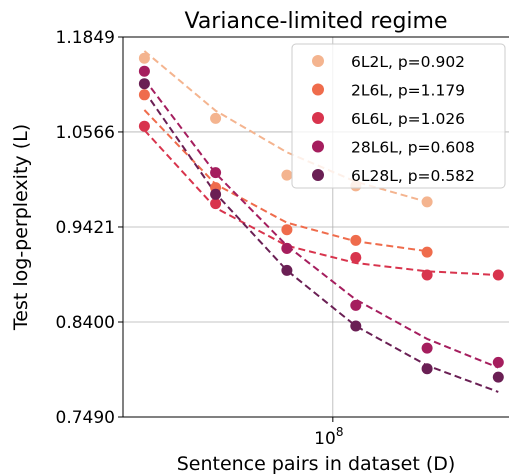  I want to click on y-tick-label: 0.8400, so click(85, 323).